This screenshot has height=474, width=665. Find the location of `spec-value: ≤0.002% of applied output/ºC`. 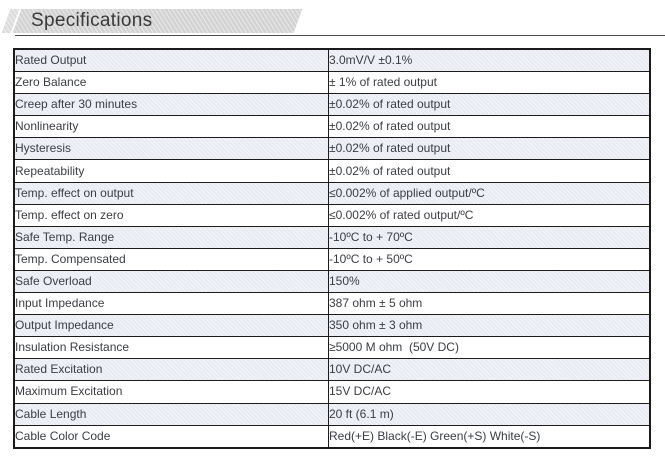

spec-value: ≤0.002% of applied output/ºC is located at coordinates (489, 193).